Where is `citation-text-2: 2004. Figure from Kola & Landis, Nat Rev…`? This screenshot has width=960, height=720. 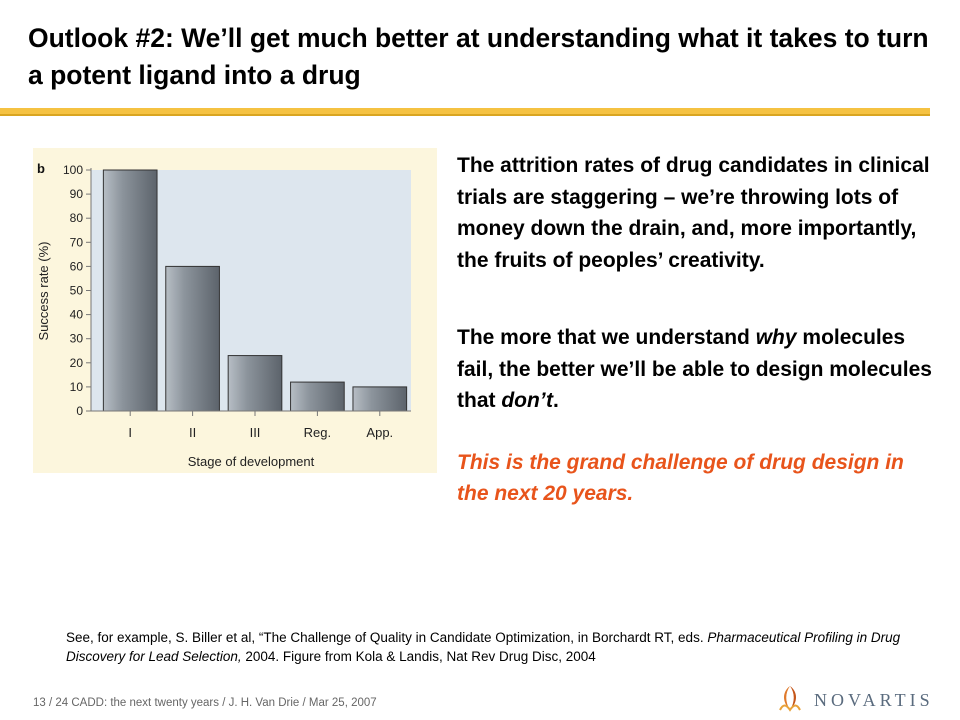
citation-text-2: 2004. Figure from Kola & Landis, Nat Rev… is located at coordinates (418, 656).